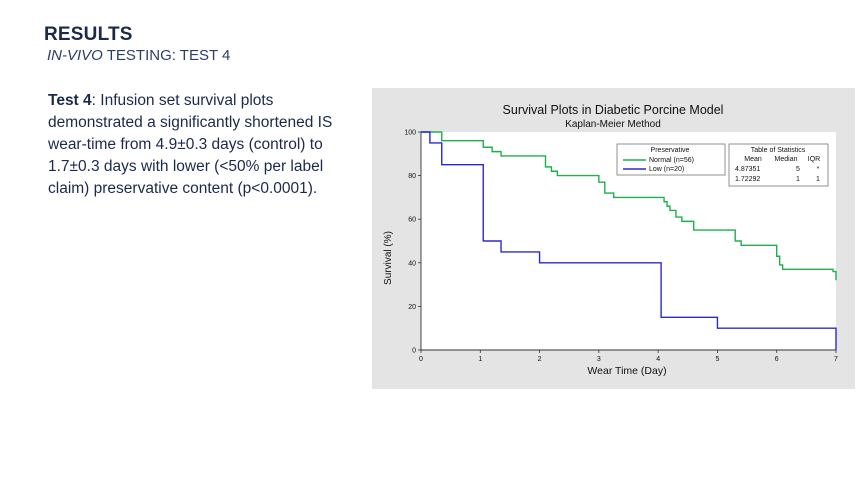 This screenshot has height=486, width=864. Describe the element at coordinates (540, 359) in the screenshot. I see `x-tick-label: 2` at that location.